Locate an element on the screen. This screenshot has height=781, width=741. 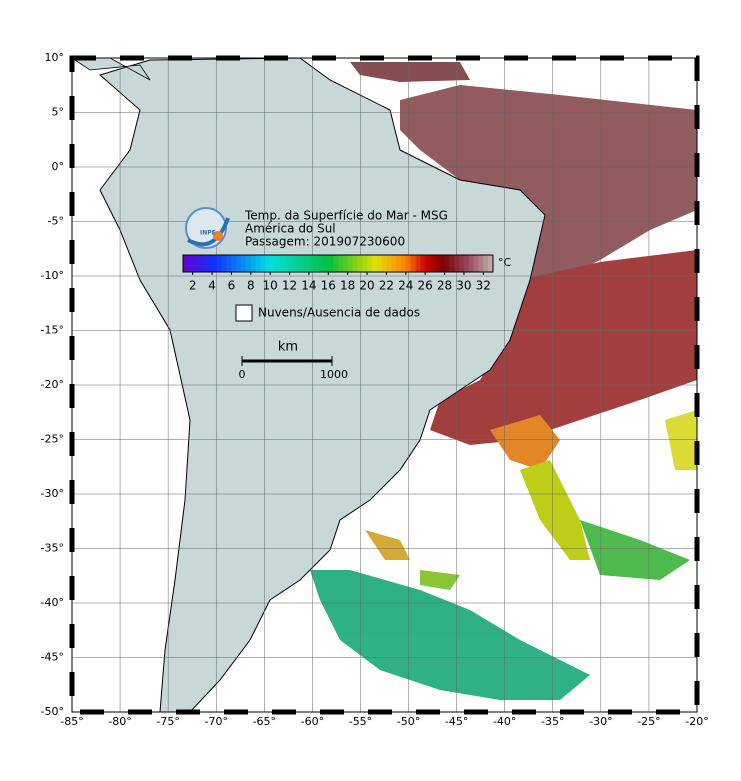
lat-tick-label: -35° is located at coordinates (52, 548).